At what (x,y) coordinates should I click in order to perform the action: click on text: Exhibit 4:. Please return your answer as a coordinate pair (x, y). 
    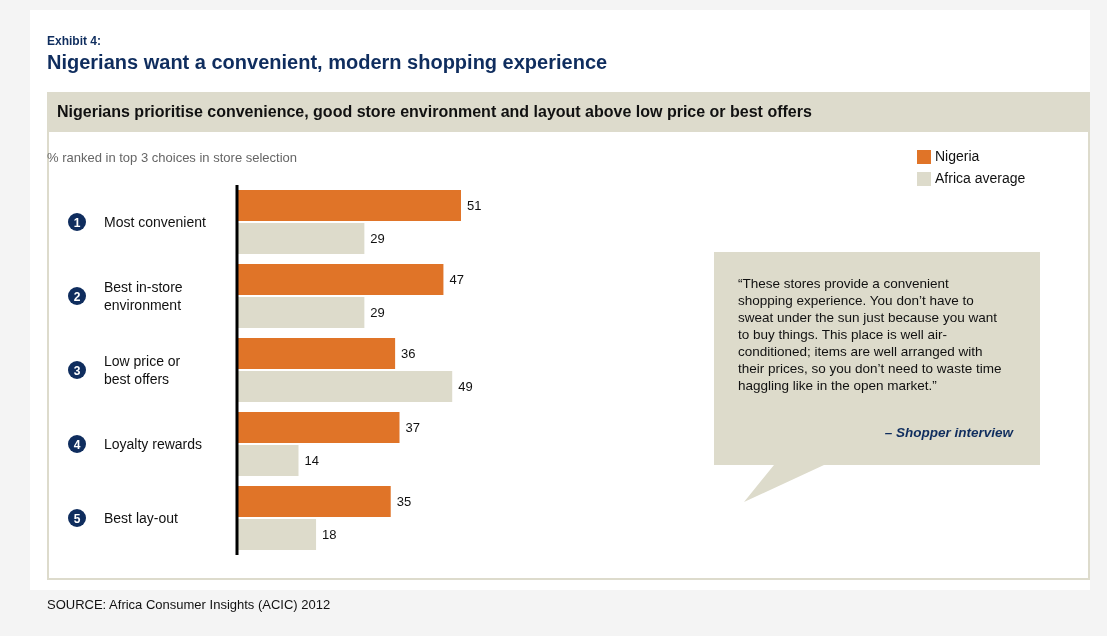
    Looking at the image, I should click on (74, 41).